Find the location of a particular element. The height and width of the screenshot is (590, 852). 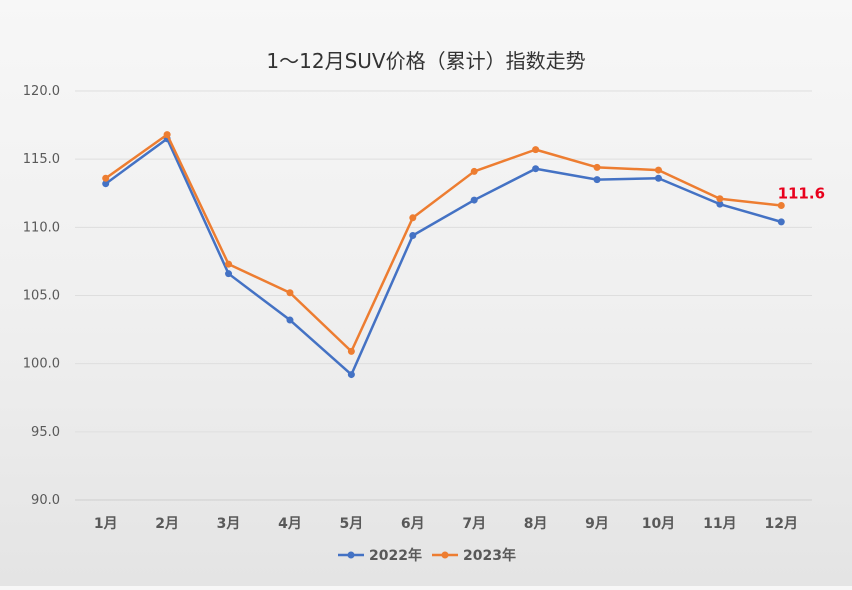

y-tick-label: 110.0 is located at coordinates (41, 227).